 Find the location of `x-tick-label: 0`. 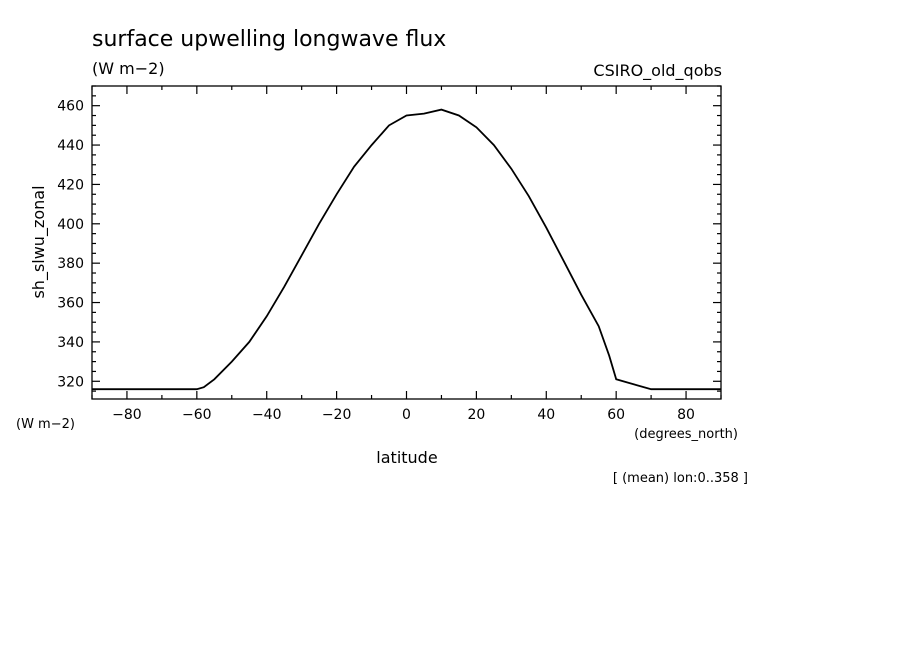

x-tick-label: 0 is located at coordinates (406, 415).